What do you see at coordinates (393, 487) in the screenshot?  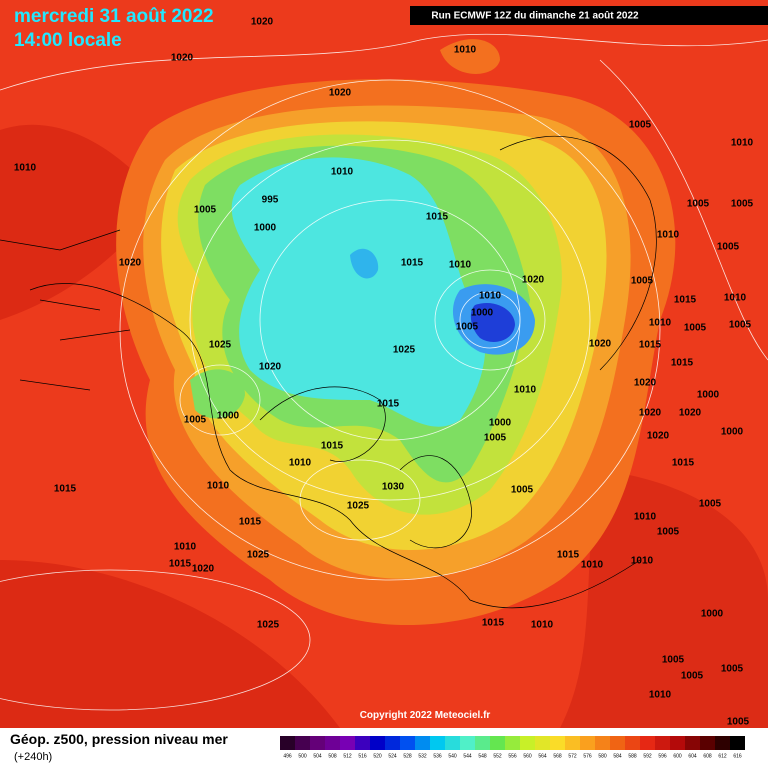 I see `isobar-label: 1030` at bounding box center [393, 487].